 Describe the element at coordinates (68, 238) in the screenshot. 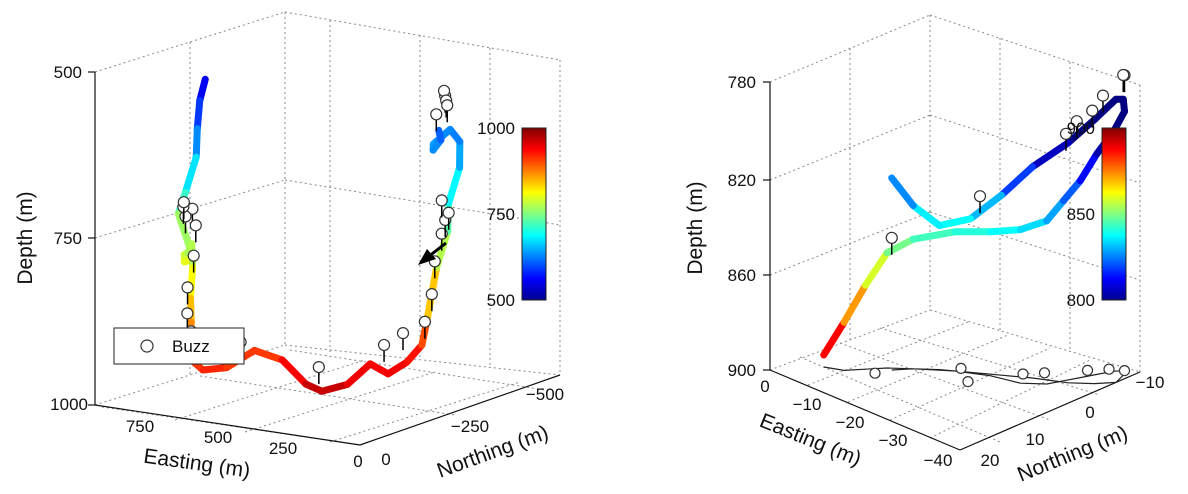

I see `left-ztick-1: 750` at that location.